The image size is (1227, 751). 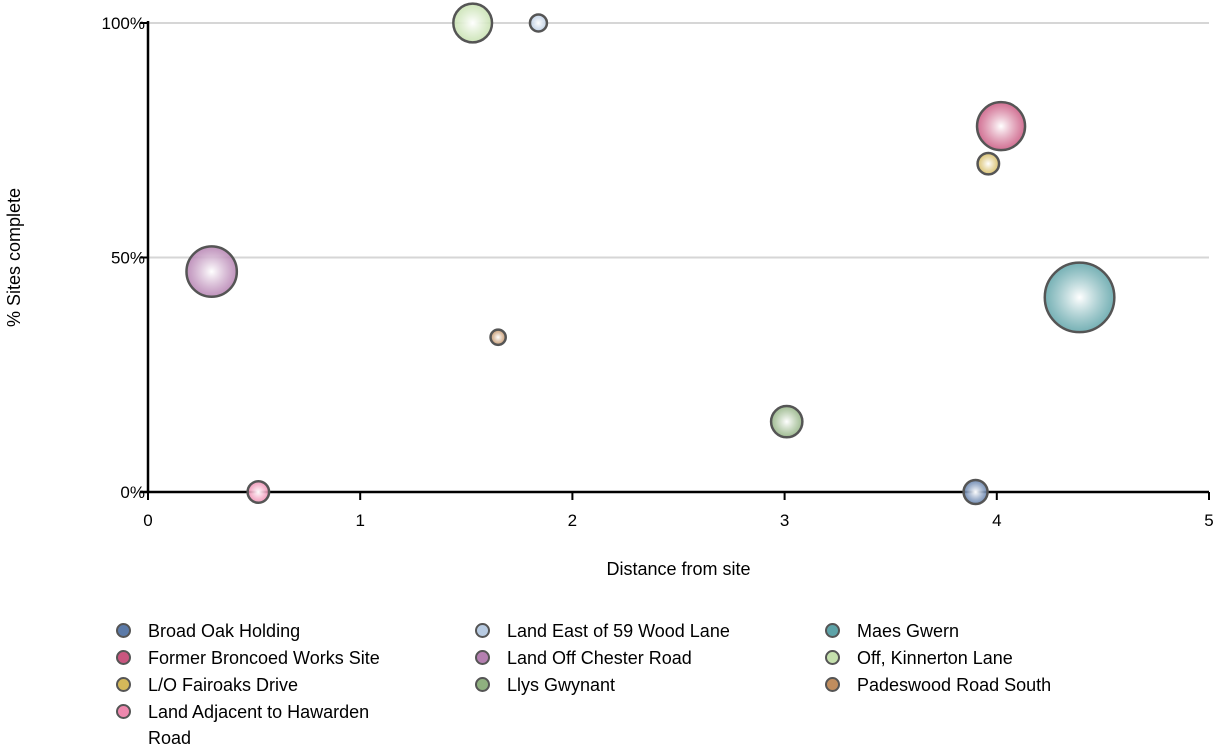 What do you see at coordinates (935, 658) in the screenshot?
I see `legend-label: Off, Kinnerton Lane` at bounding box center [935, 658].